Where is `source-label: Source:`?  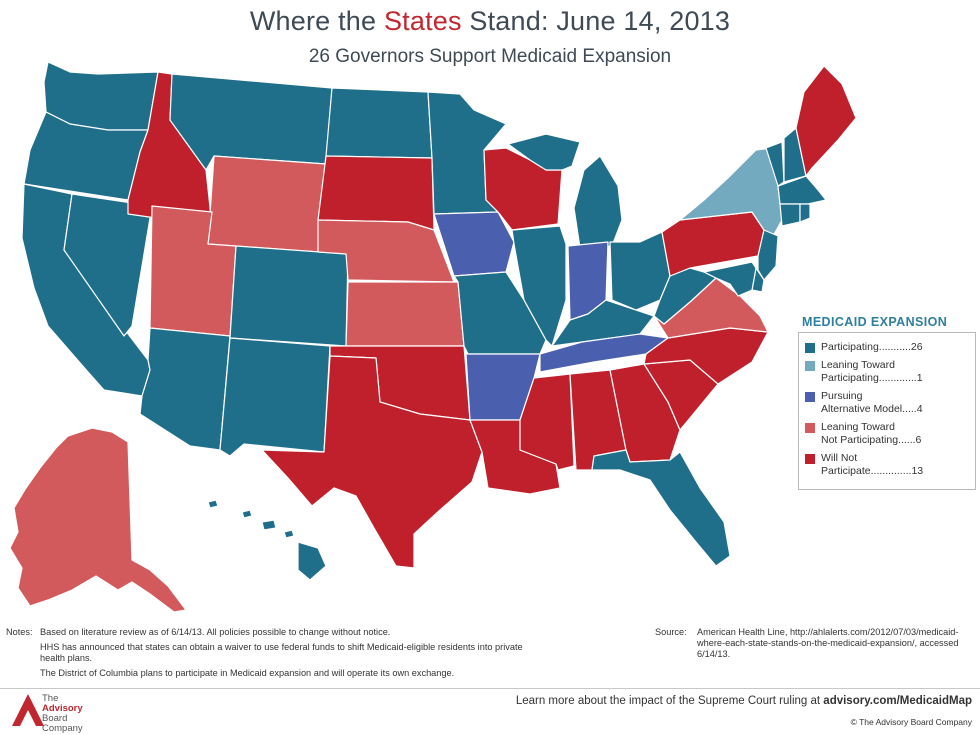
source-label: Source: is located at coordinates (671, 632).